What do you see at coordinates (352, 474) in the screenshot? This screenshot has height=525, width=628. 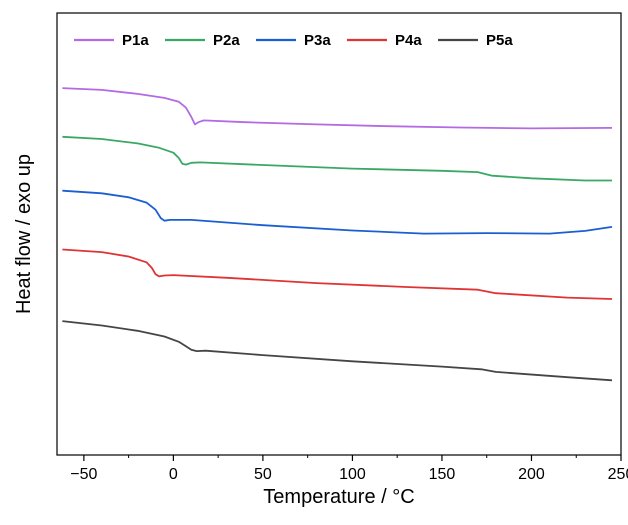 I see `x-tick-label: 100` at bounding box center [352, 474].